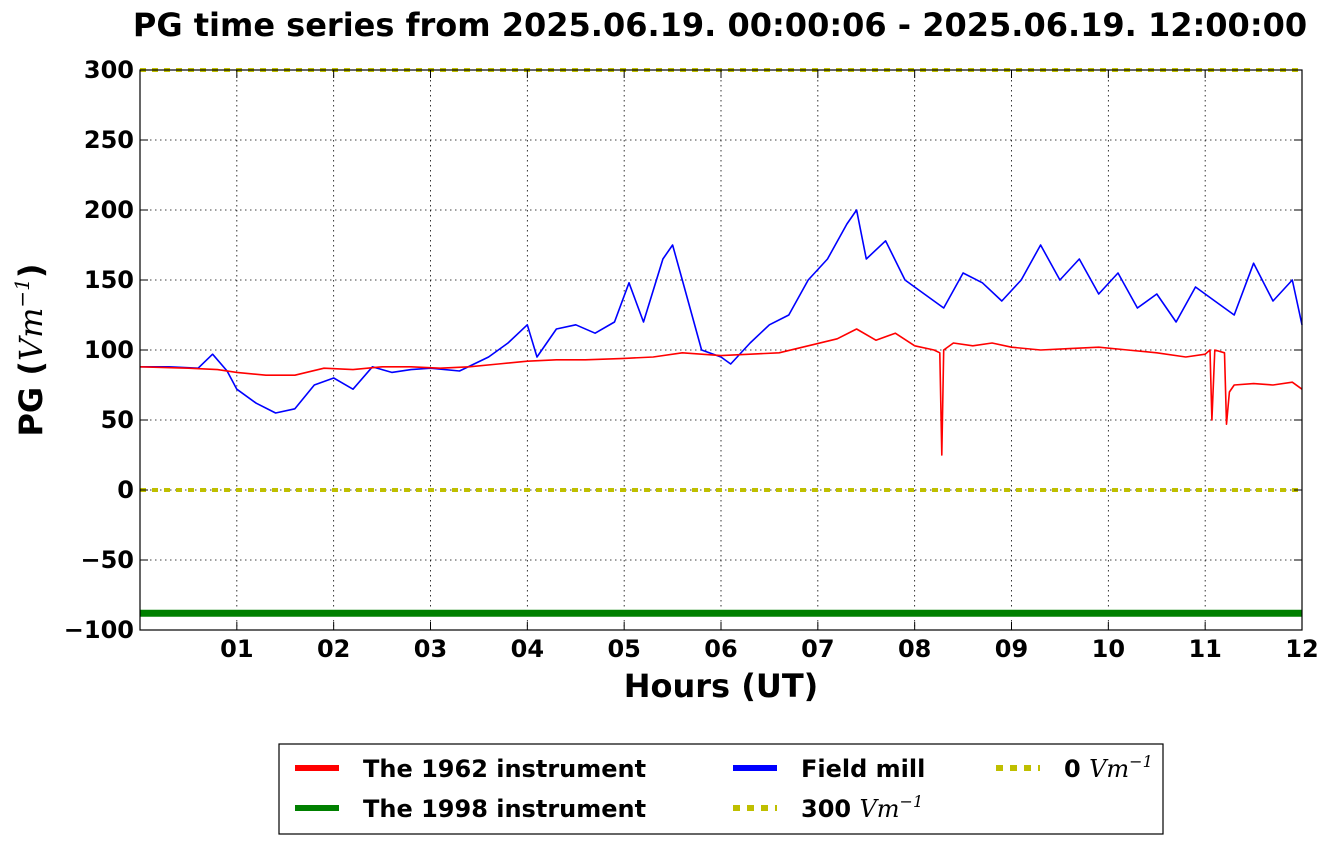  I want to click on x-axis-label: Hours (UT), so click(721, 686).